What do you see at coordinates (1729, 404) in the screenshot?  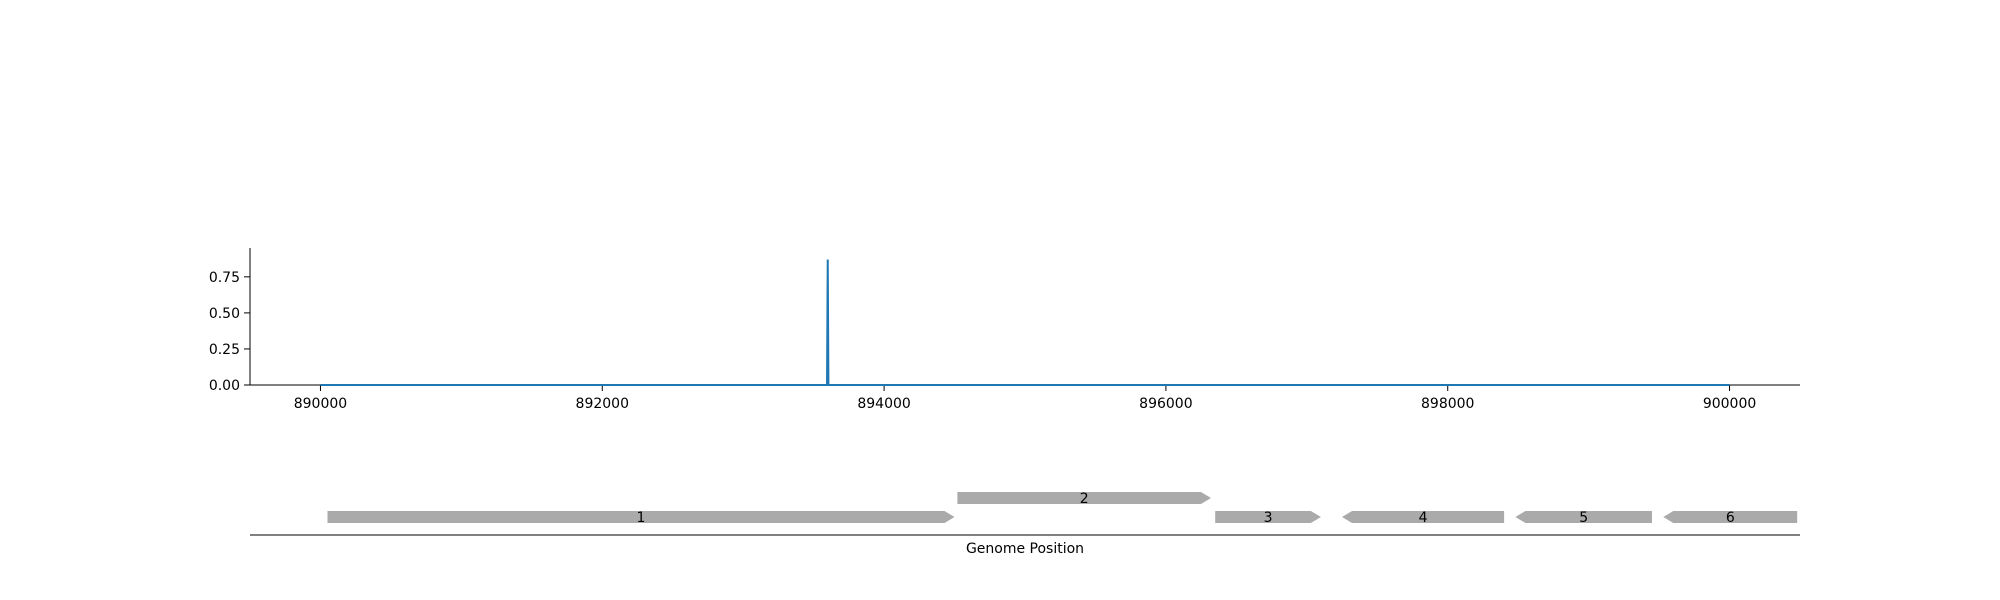 I see `x-tick-label: 900000` at bounding box center [1729, 404].